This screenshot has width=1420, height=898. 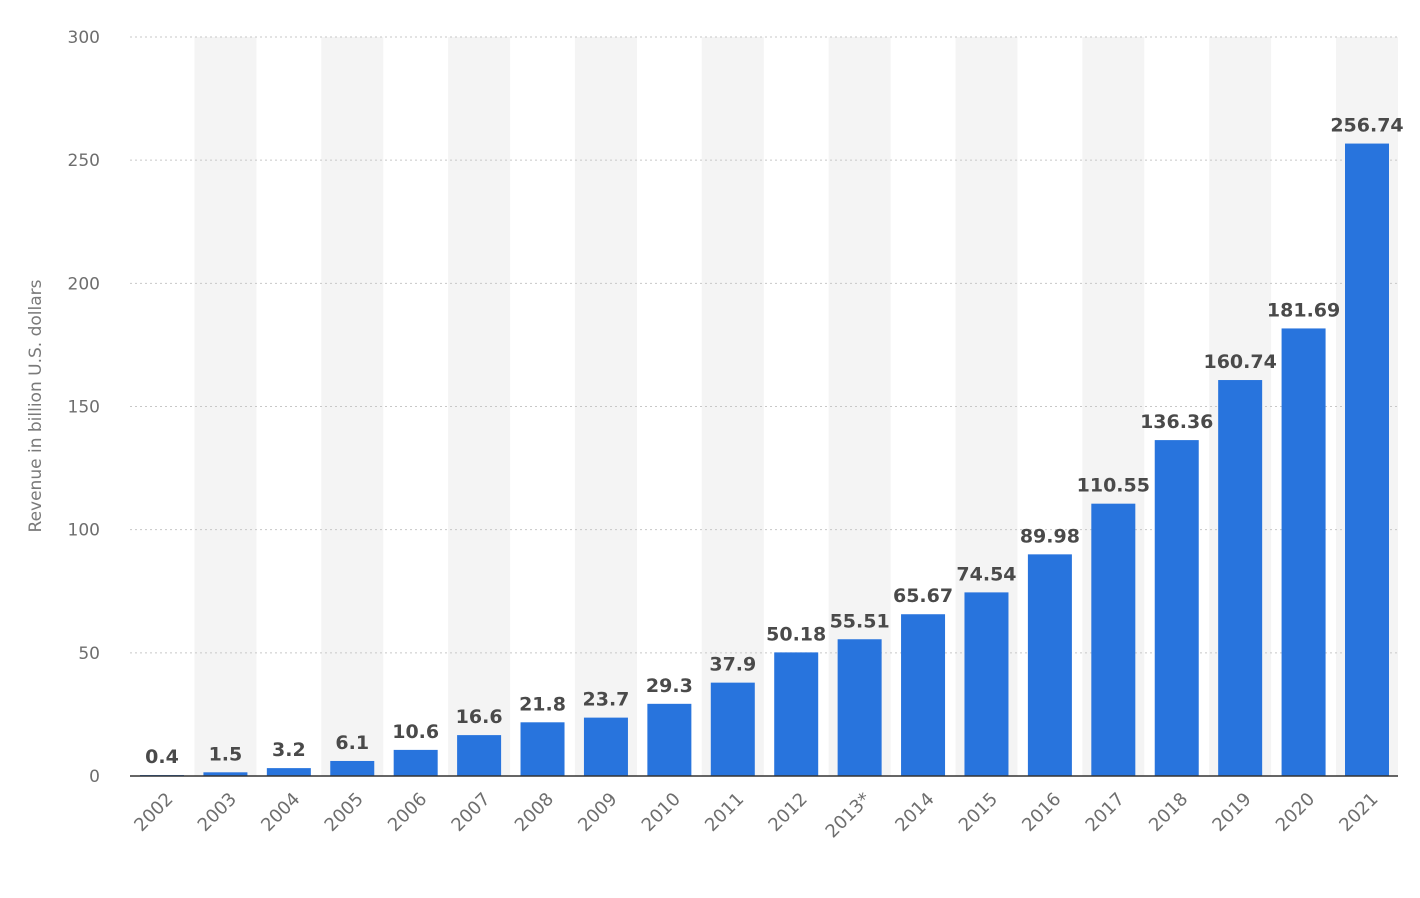 I want to click on y-tick-label: 100, so click(x=84, y=531).